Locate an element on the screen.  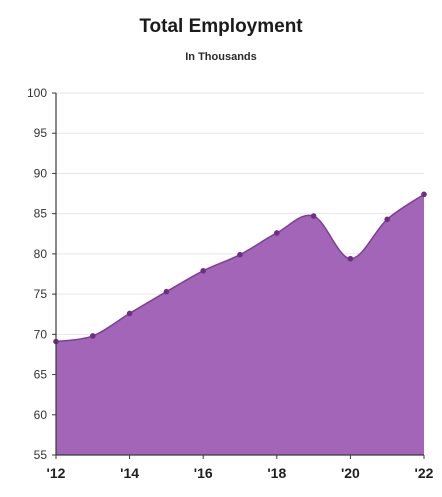
x-tick-label: '20 is located at coordinates (350, 473).